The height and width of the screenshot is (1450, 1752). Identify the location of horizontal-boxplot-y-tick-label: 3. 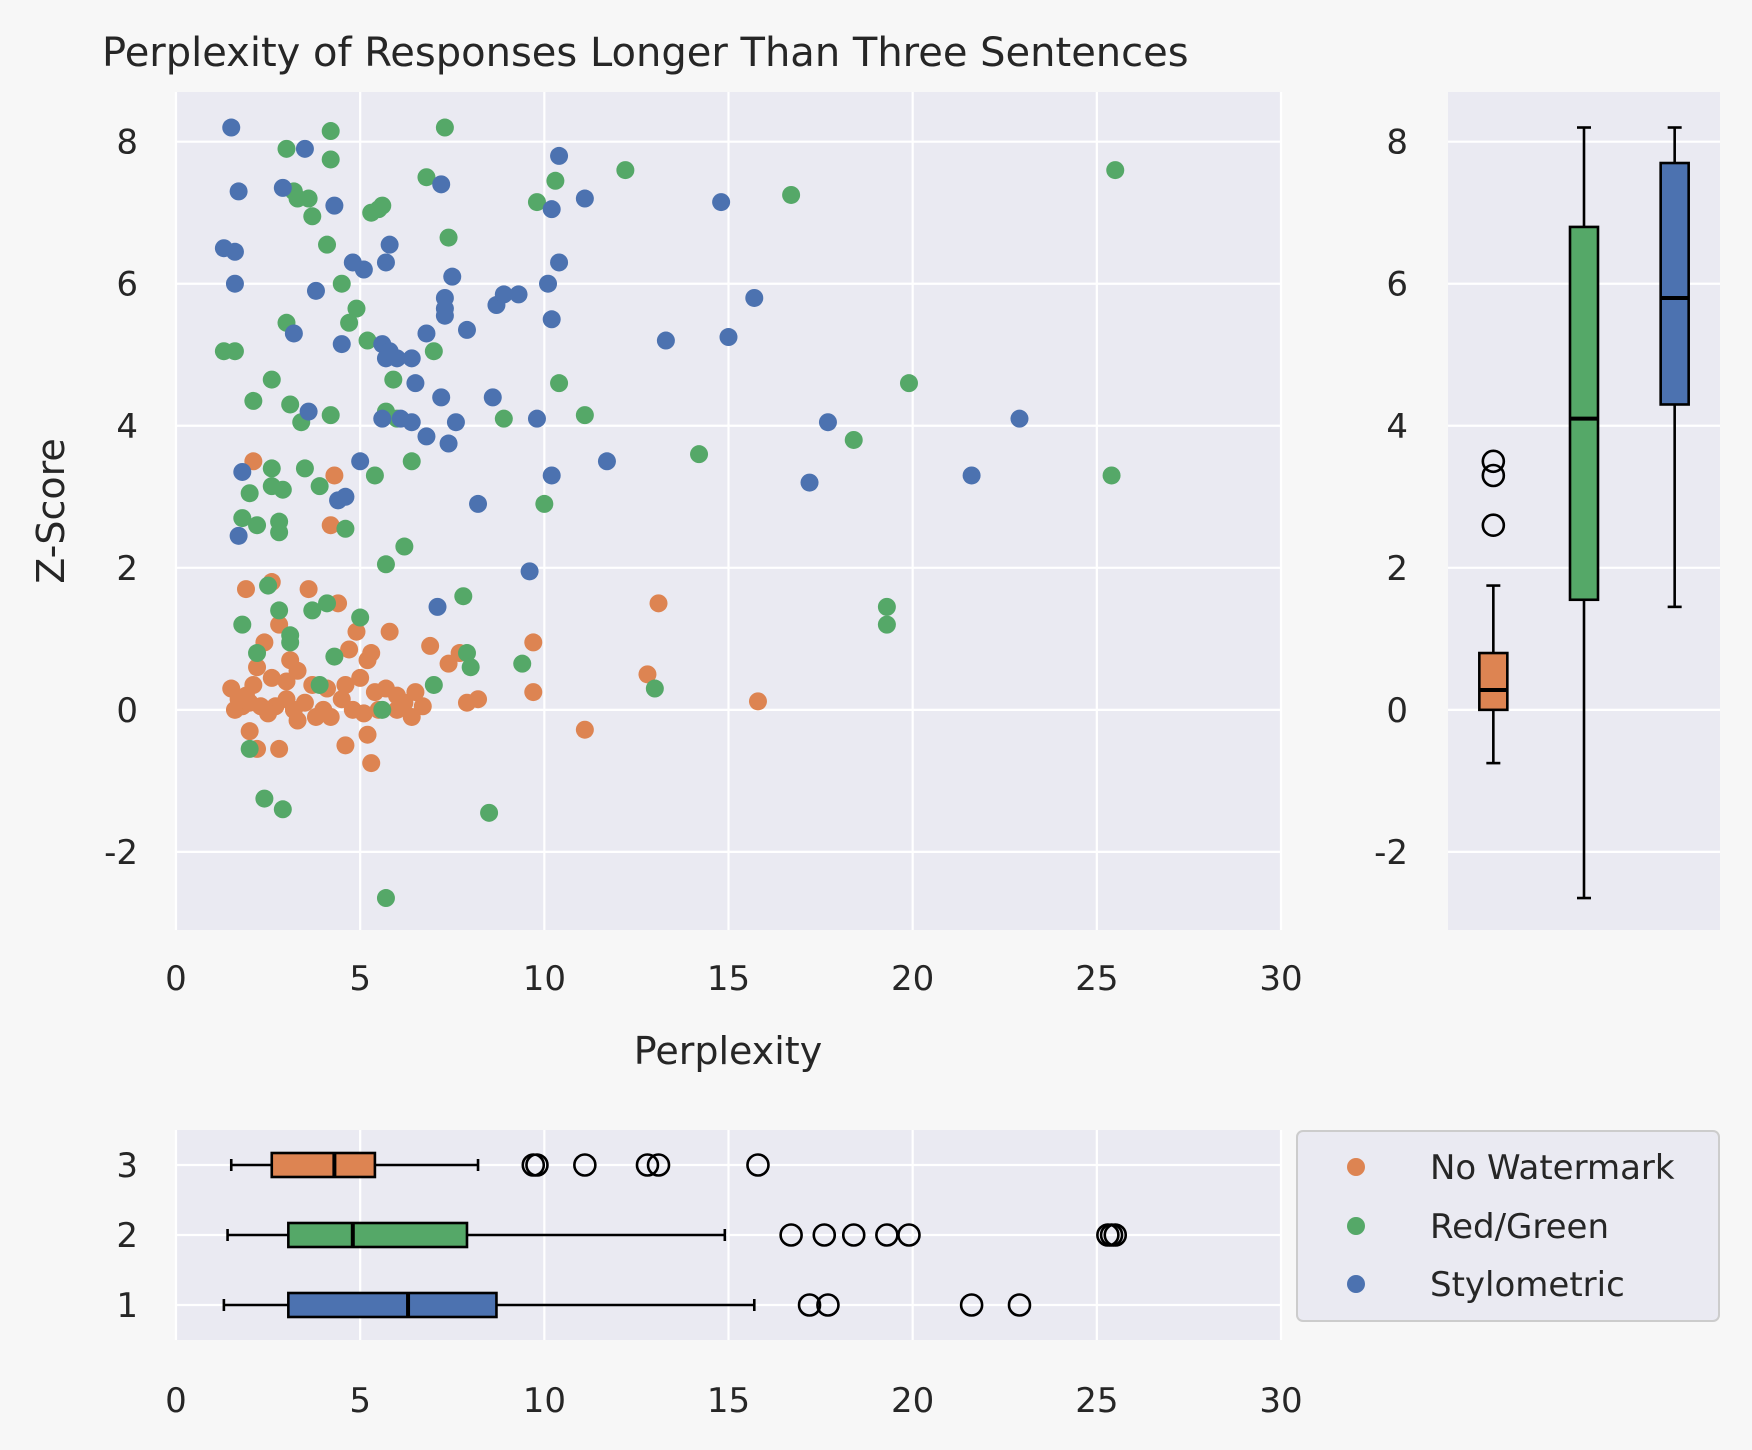
(127, 1166).